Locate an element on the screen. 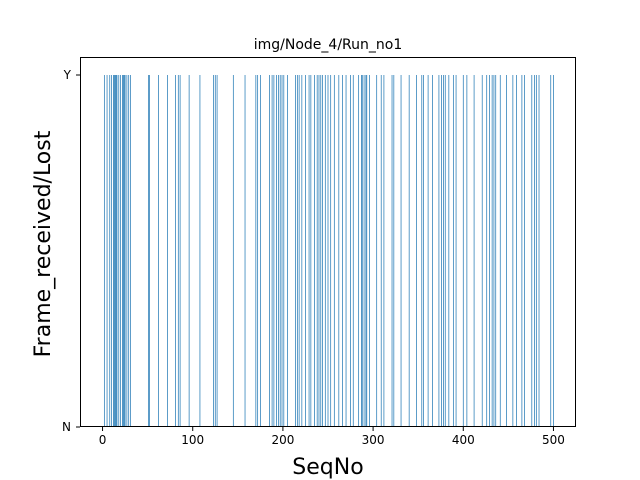 Image resolution: width=640 pixels, height=480 pixels. chart-title: img/Node_4/Run_no1 is located at coordinates (328, 45).